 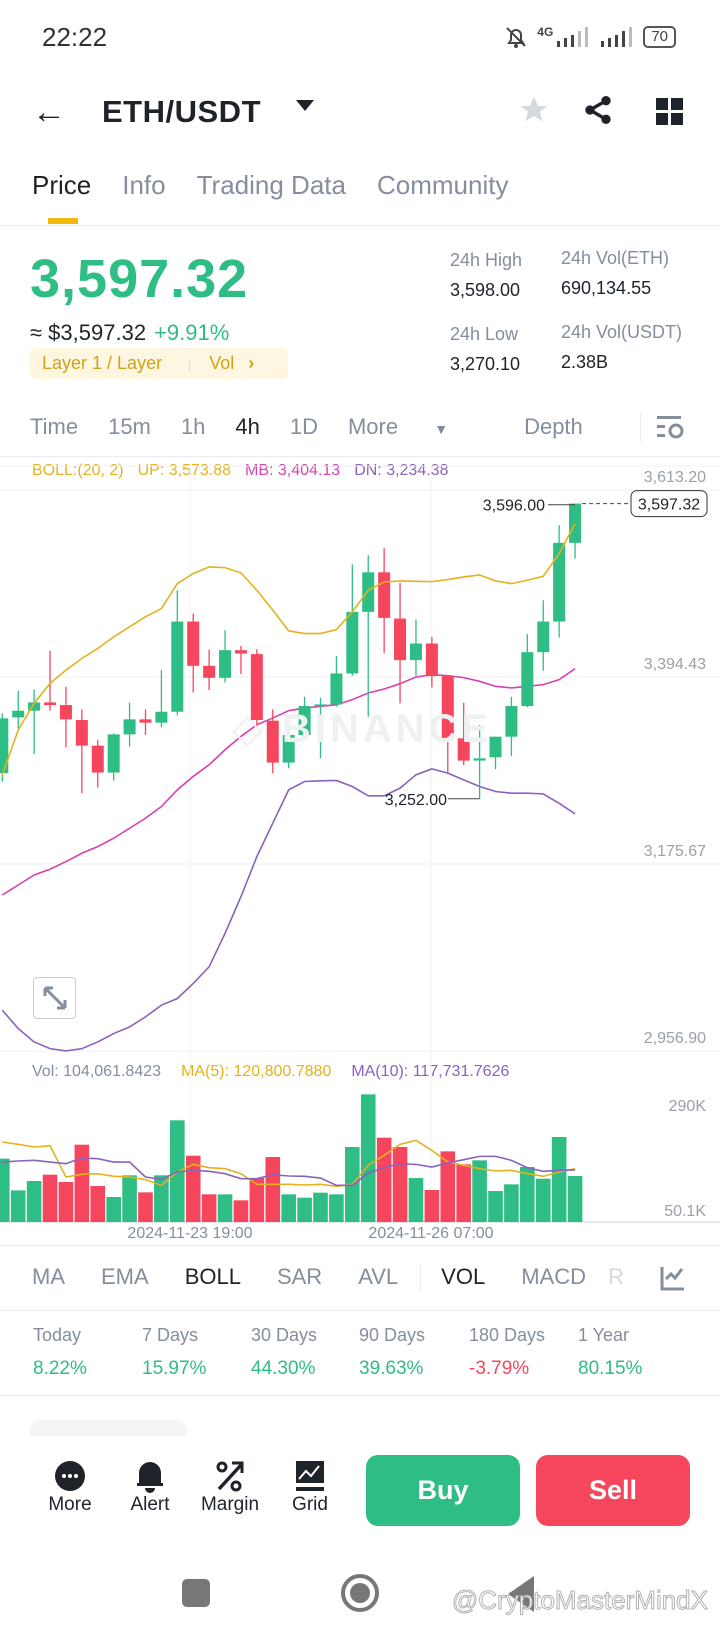 I want to click on interval-more-label: More, so click(x=373, y=426).